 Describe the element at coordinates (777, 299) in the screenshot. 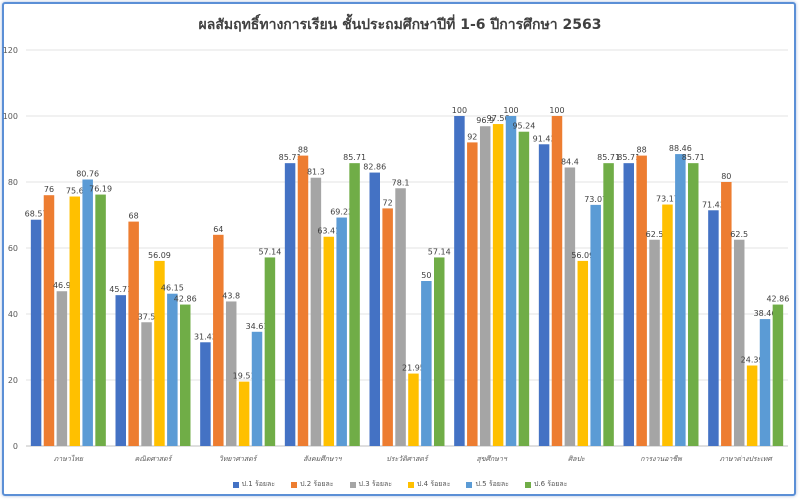

I see `data-label: 42.86` at that location.